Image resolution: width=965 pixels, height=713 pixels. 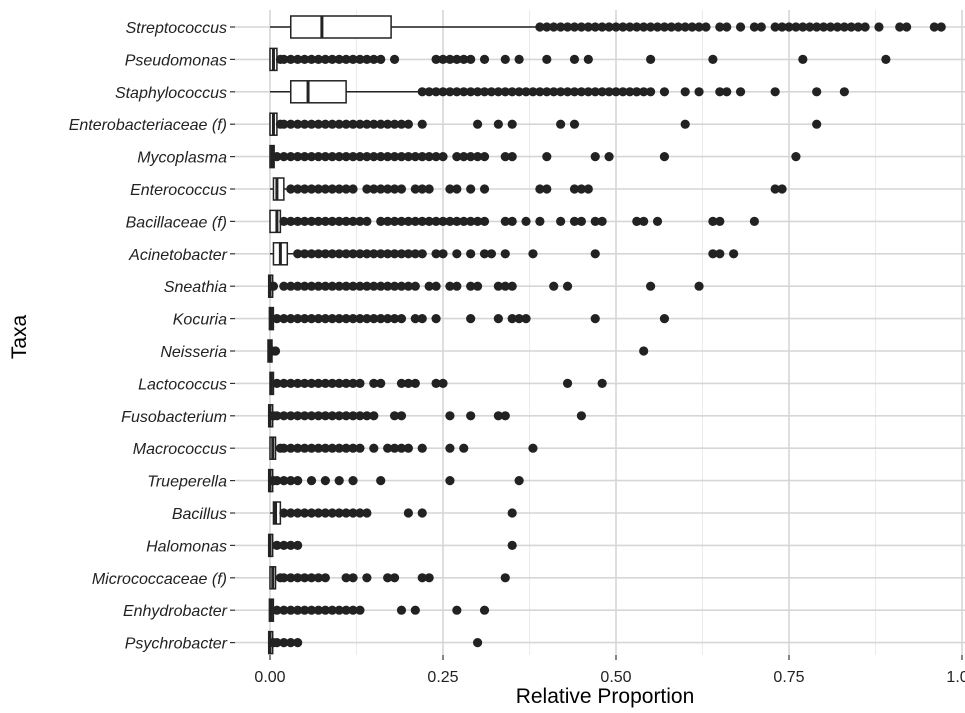 What do you see at coordinates (788, 677) in the screenshot?
I see `x-tick-label: 0.75` at bounding box center [788, 677].